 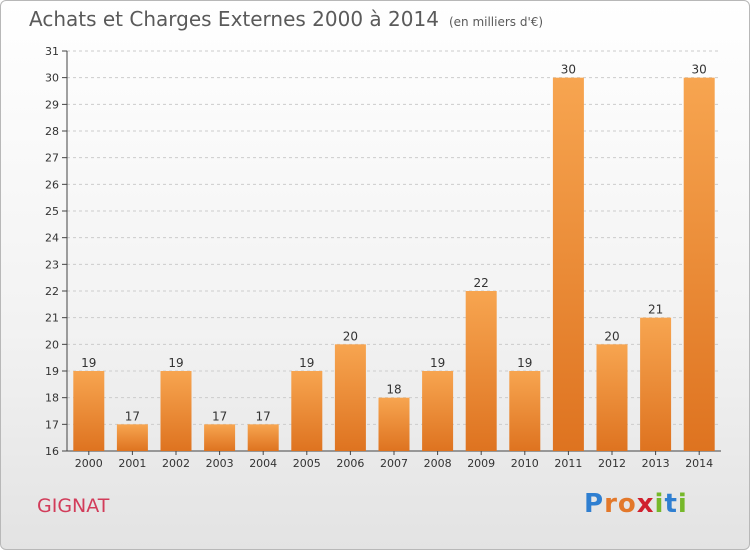 What do you see at coordinates (496, 22) in the screenshot?
I see `chart-unit: (en milliers d'€)` at bounding box center [496, 22].